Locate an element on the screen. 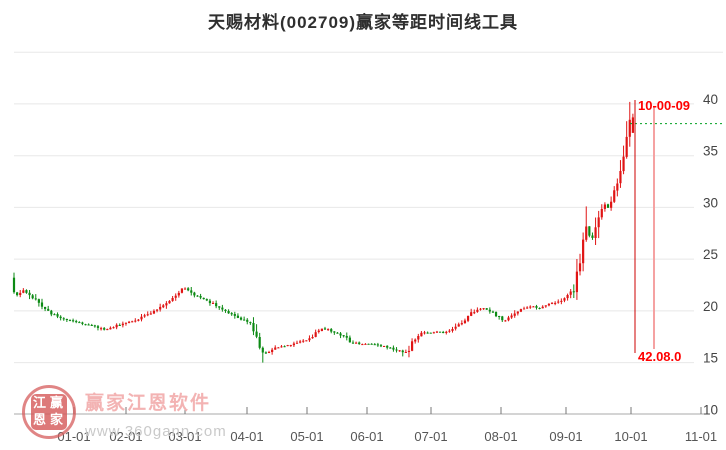 The width and height of the screenshot is (726, 450). x-axis-label: 05-01 is located at coordinates (306, 436).